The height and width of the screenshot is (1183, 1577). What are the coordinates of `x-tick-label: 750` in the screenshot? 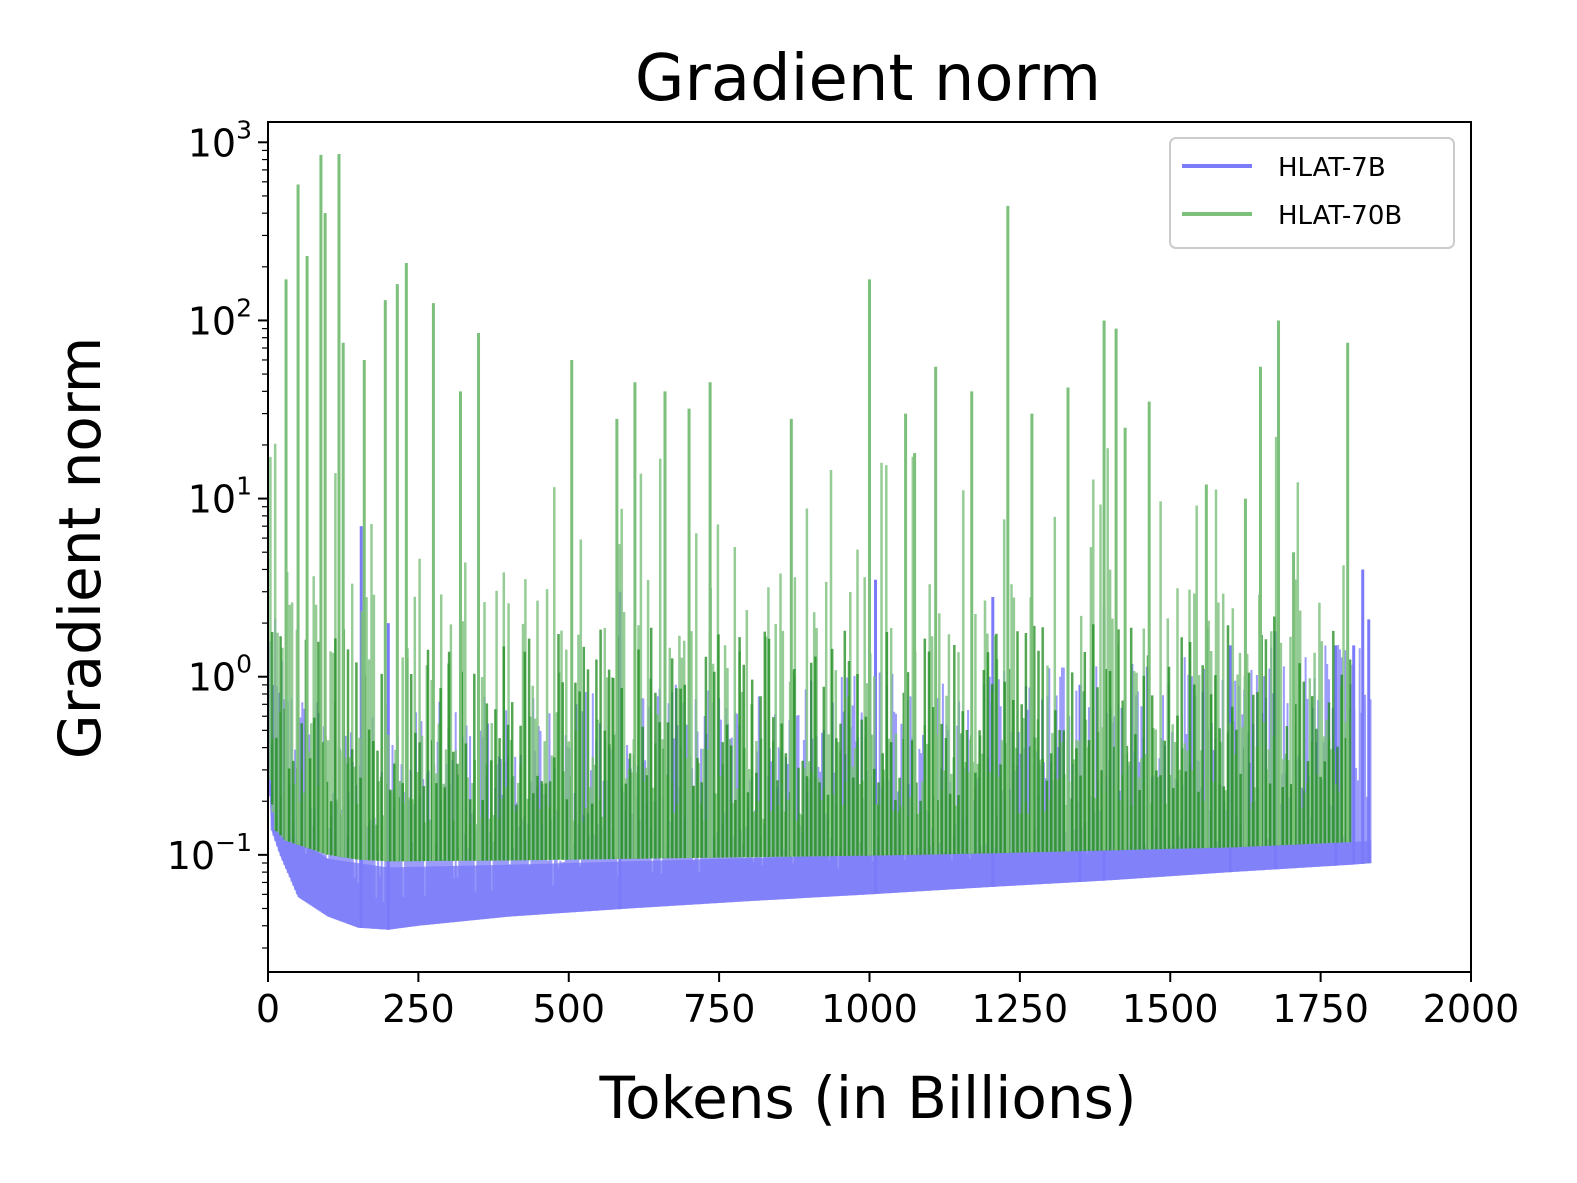 It's located at (719, 1009).